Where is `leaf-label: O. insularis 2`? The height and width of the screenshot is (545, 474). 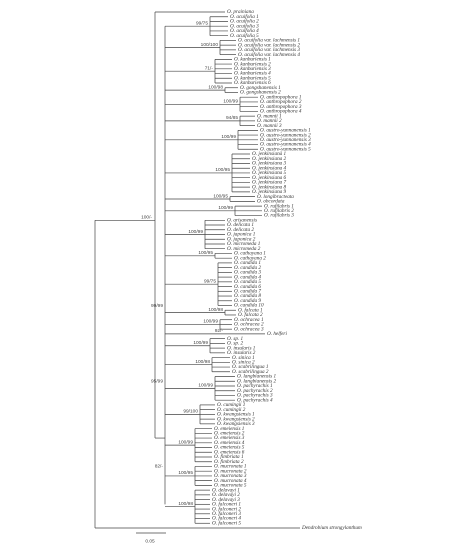 leaf-label: O. insularis 2 is located at coordinates (241, 353).